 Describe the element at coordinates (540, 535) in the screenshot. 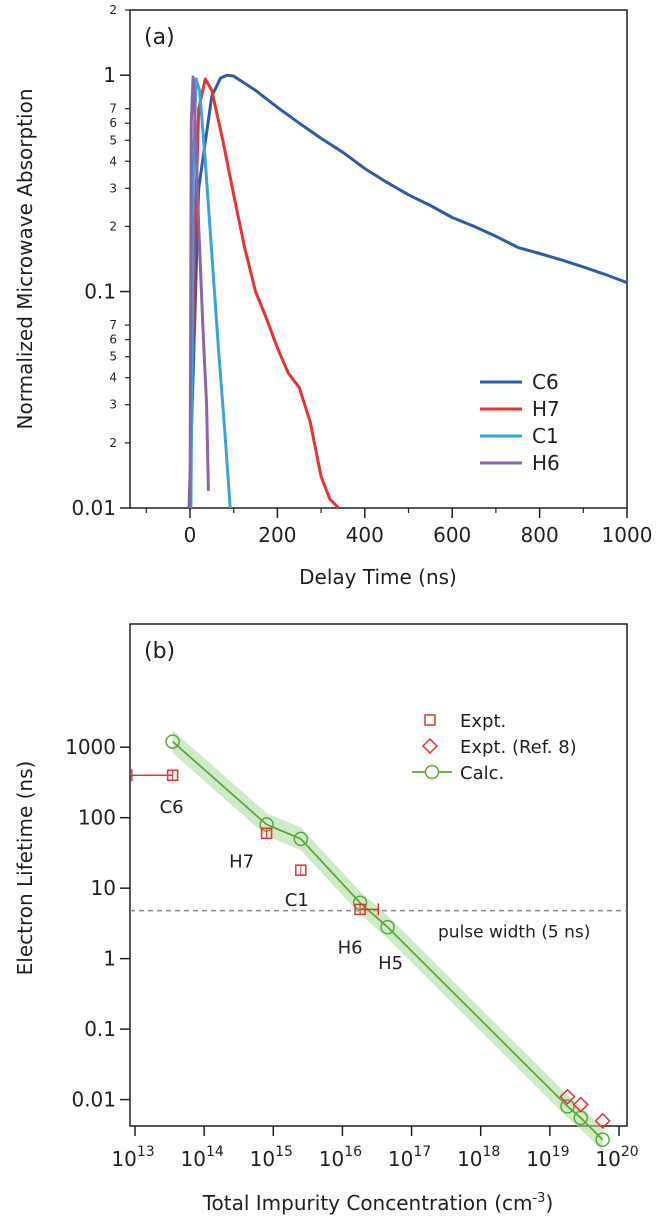

I see `x-tick-label: 800` at that location.